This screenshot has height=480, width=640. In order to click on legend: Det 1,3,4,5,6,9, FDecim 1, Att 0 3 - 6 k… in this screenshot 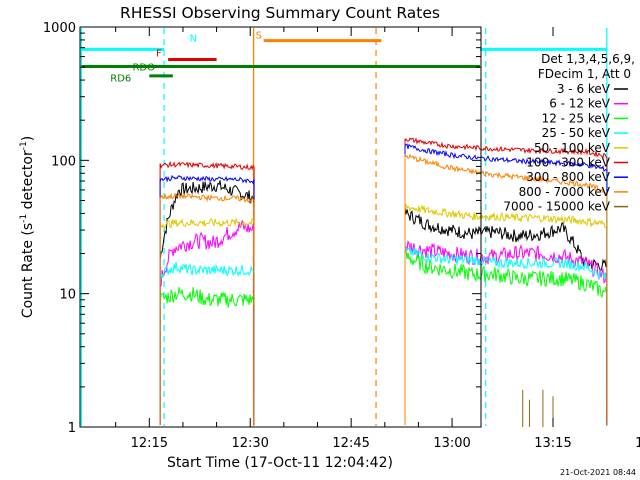, I will do `click(569, 133)`.